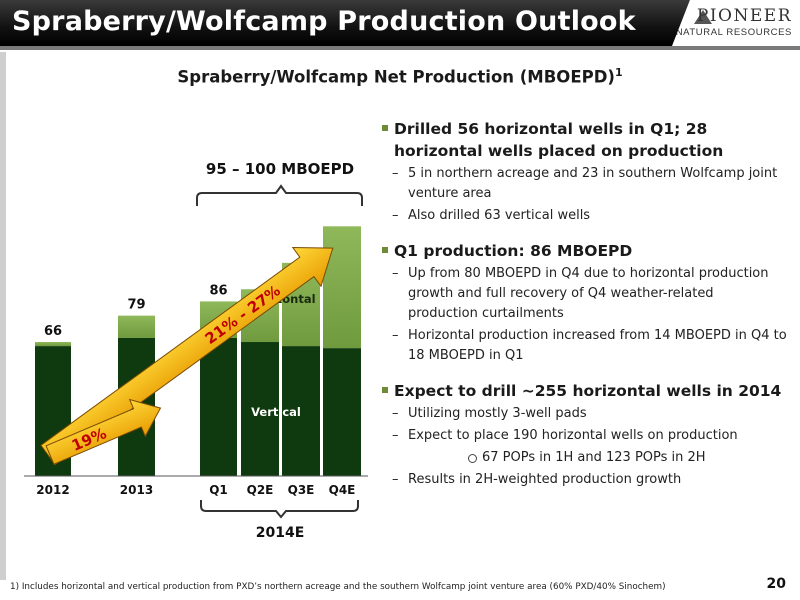 The height and width of the screenshot is (600, 800). Describe the element at coordinates (103, 431) in the screenshot. I see `growth-arrow-short: 19%` at that location.